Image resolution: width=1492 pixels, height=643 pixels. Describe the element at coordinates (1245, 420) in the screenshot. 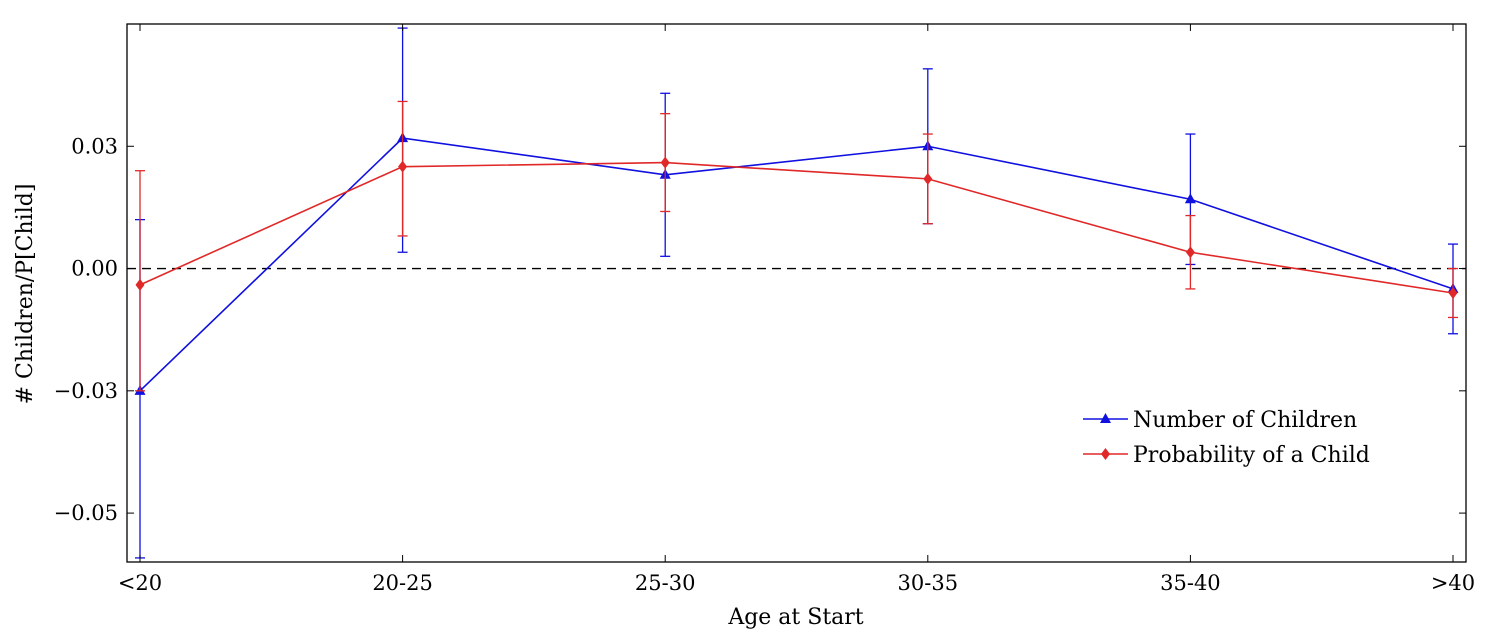

I see `legend-label: Number of Children` at that location.